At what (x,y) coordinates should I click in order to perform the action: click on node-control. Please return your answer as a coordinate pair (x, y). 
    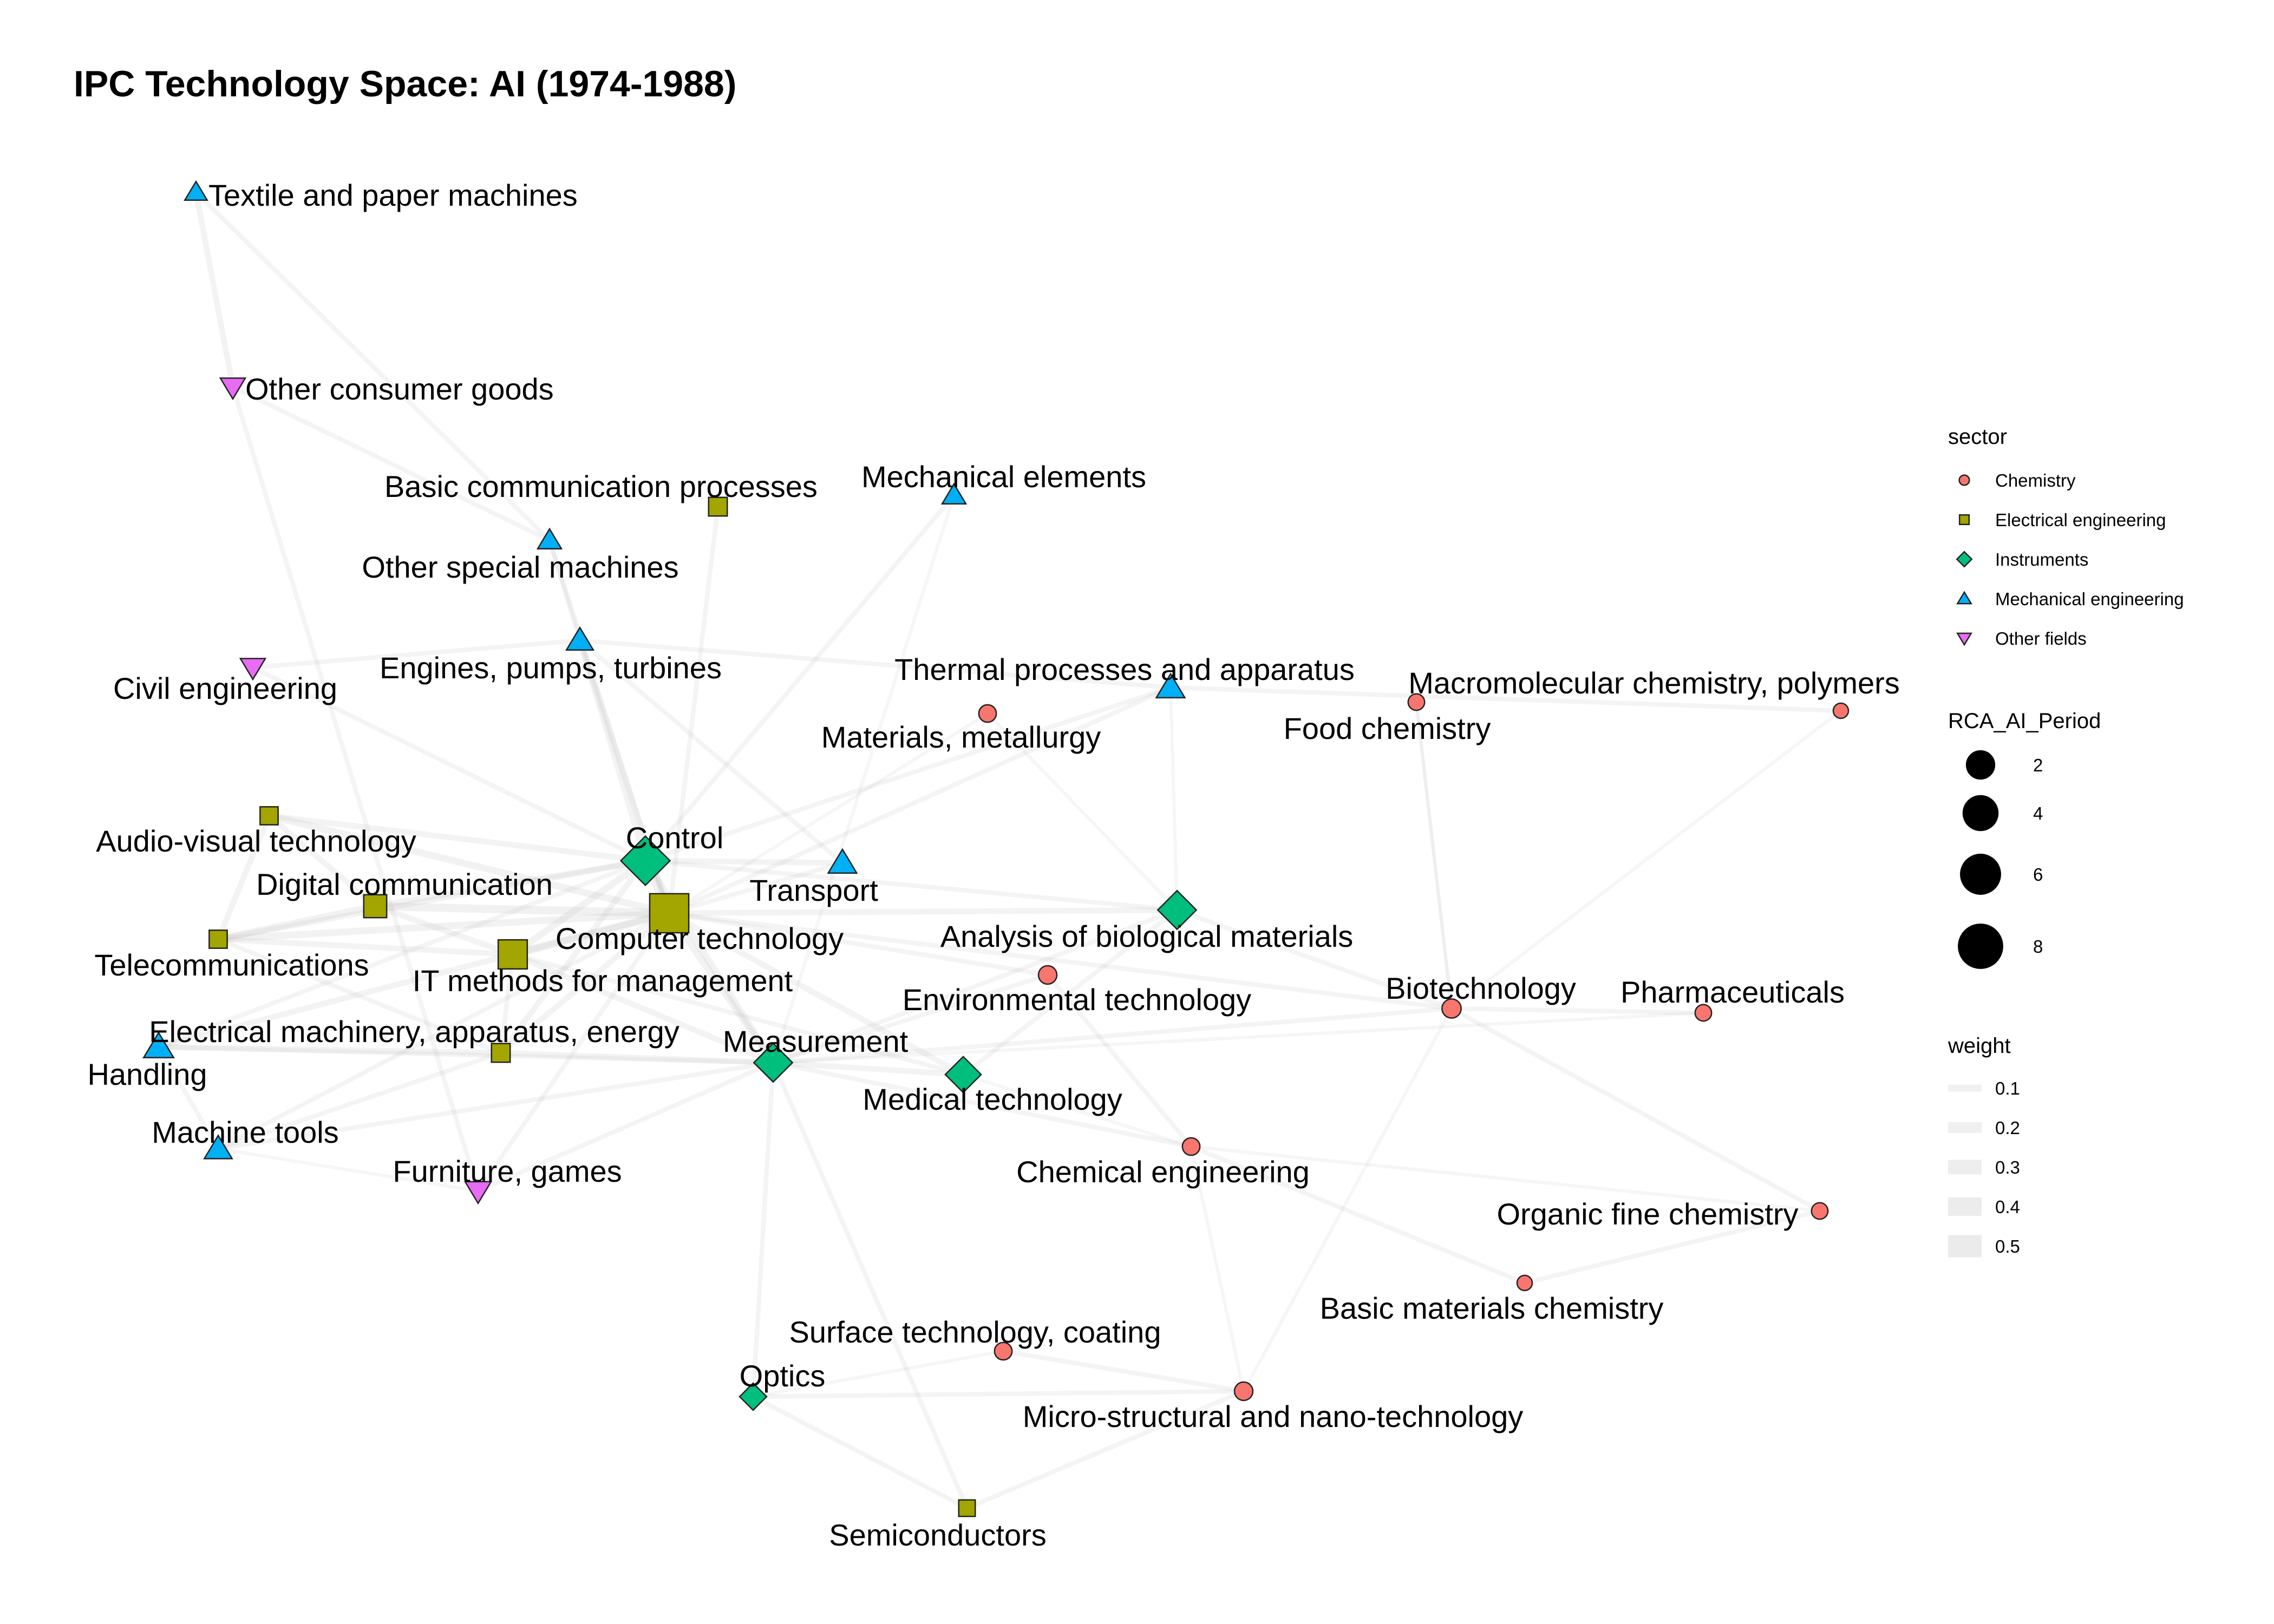
    Looking at the image, I should click on (645, 861).